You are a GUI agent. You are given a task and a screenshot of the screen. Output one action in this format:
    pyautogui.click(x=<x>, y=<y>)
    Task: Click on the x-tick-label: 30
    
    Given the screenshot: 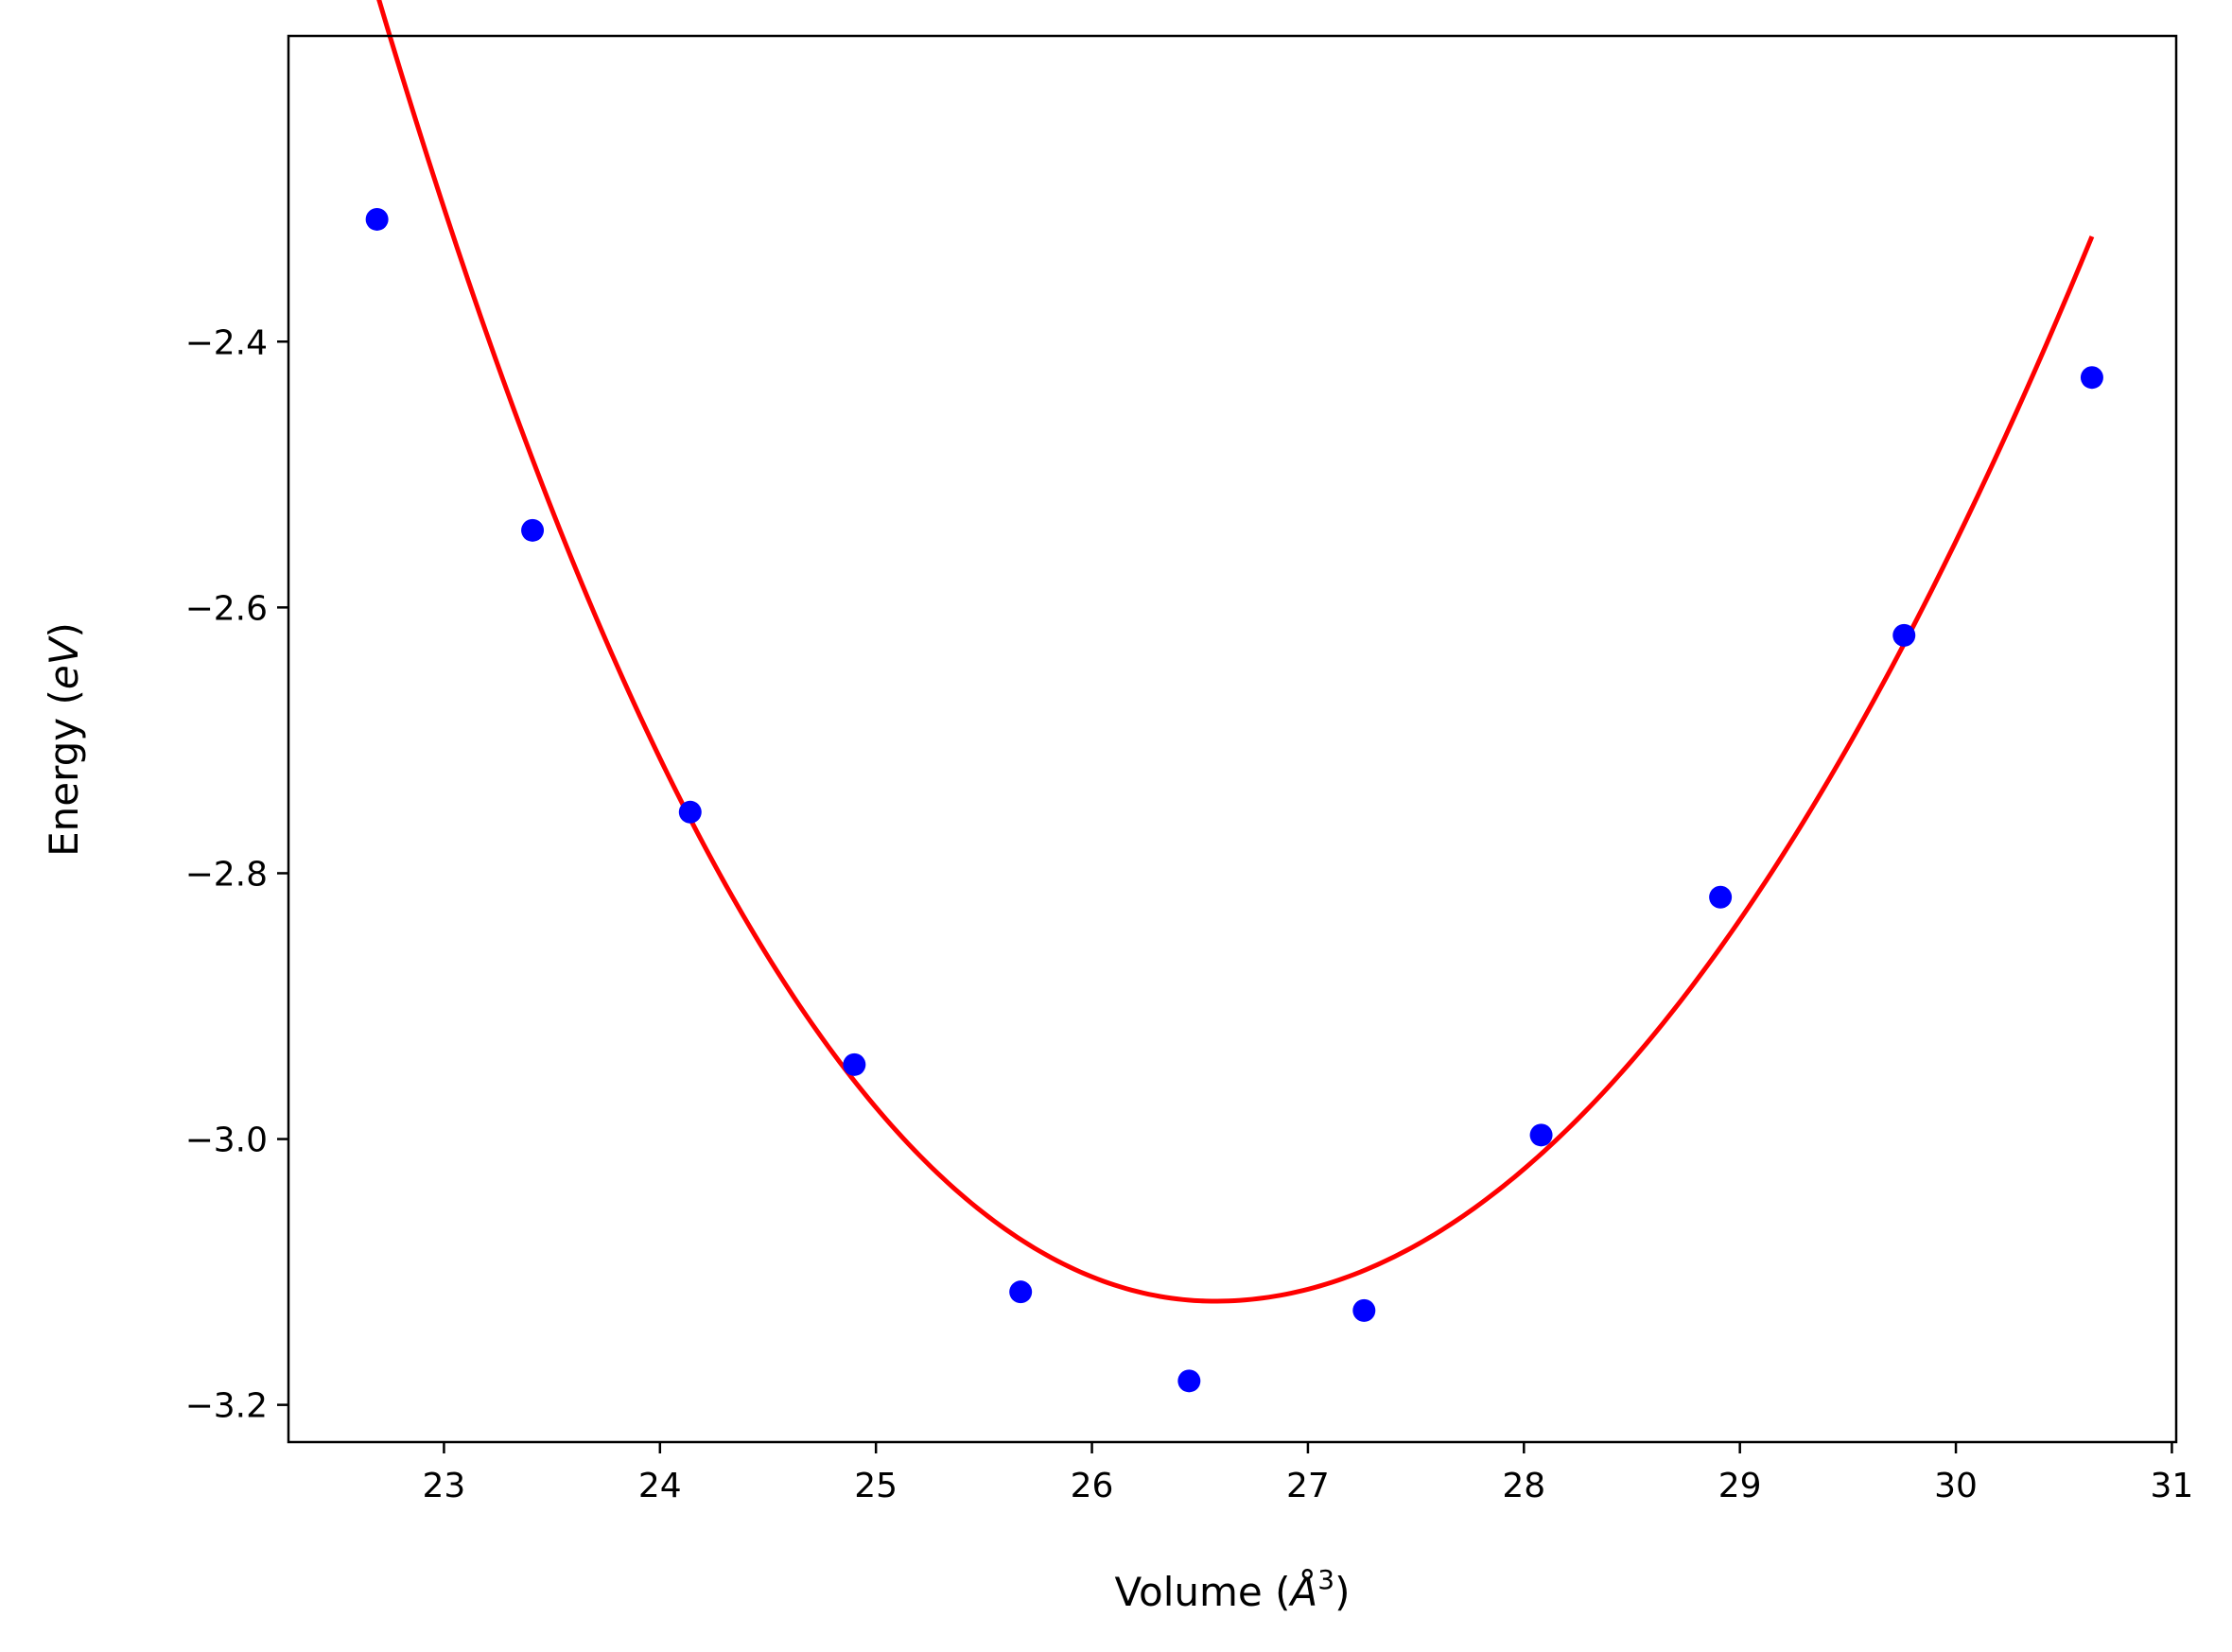 What is the action you would take?
    pyautogui.click(x=1956, y=1486)
    